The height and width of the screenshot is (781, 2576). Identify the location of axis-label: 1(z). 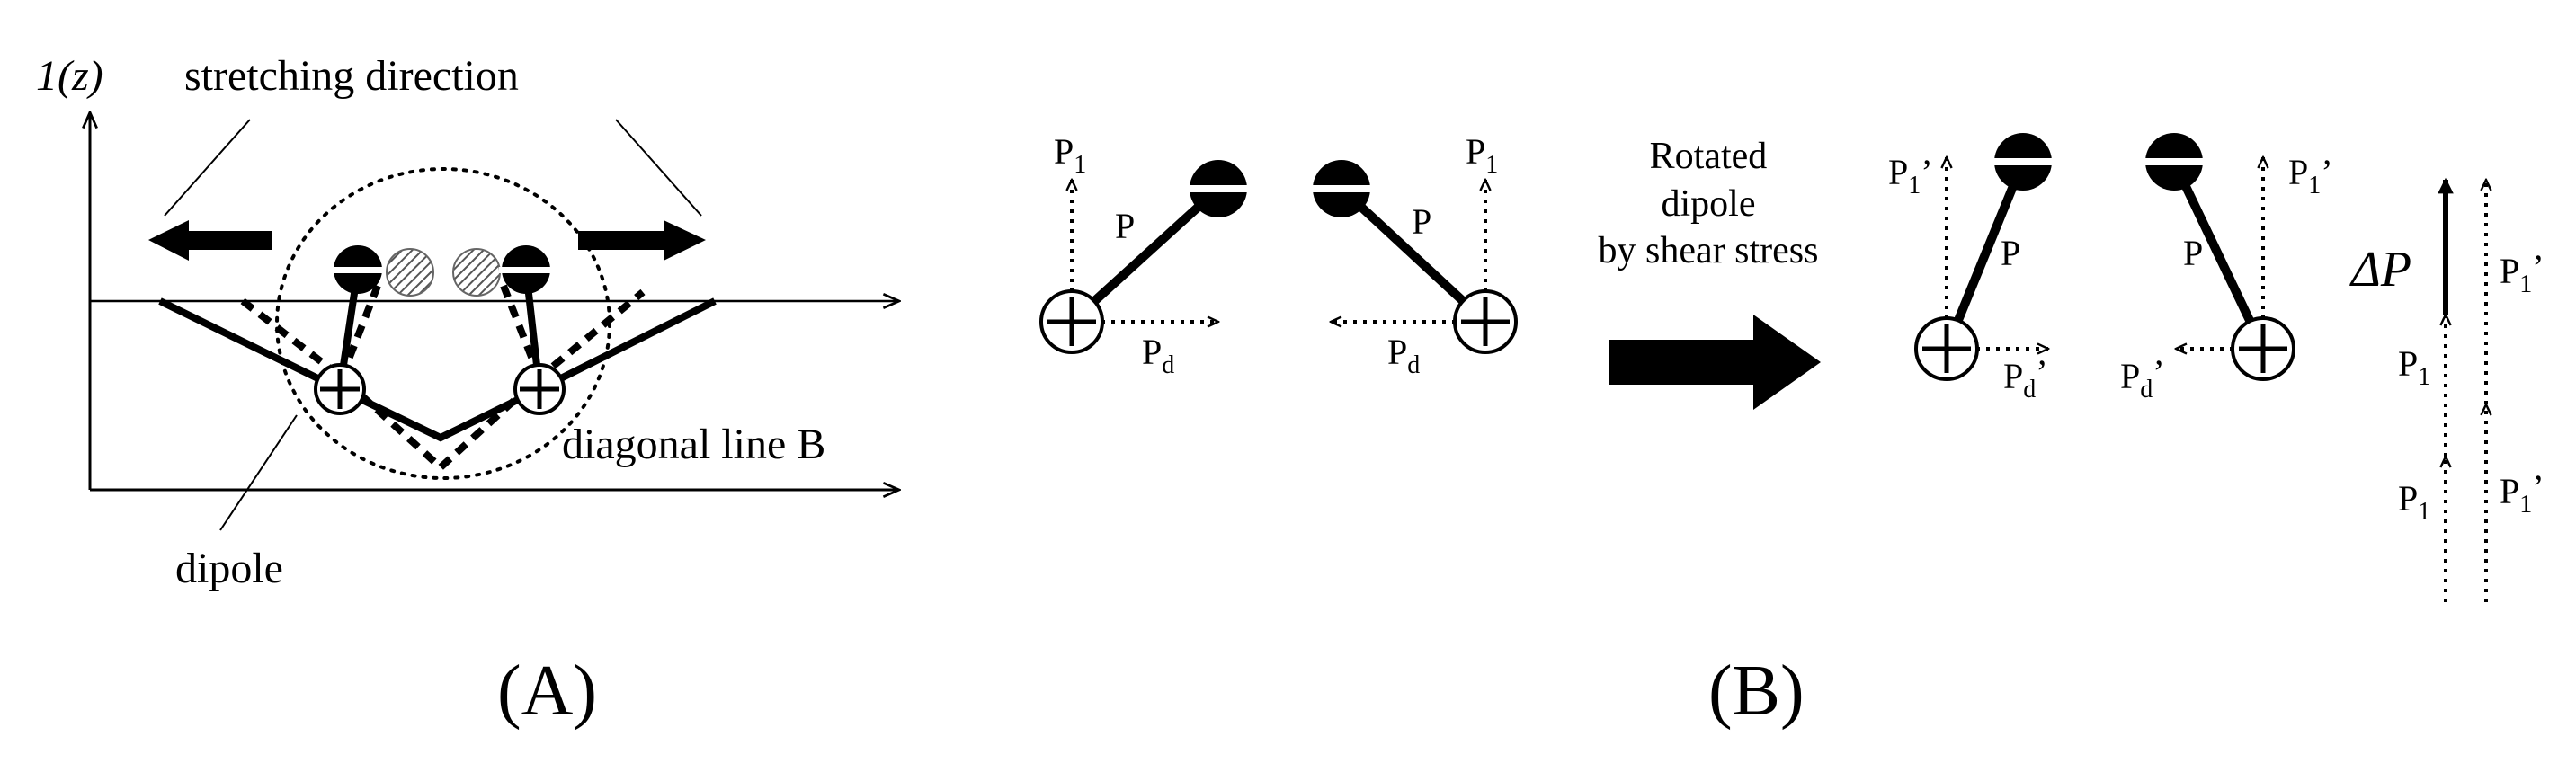
(70, 76).